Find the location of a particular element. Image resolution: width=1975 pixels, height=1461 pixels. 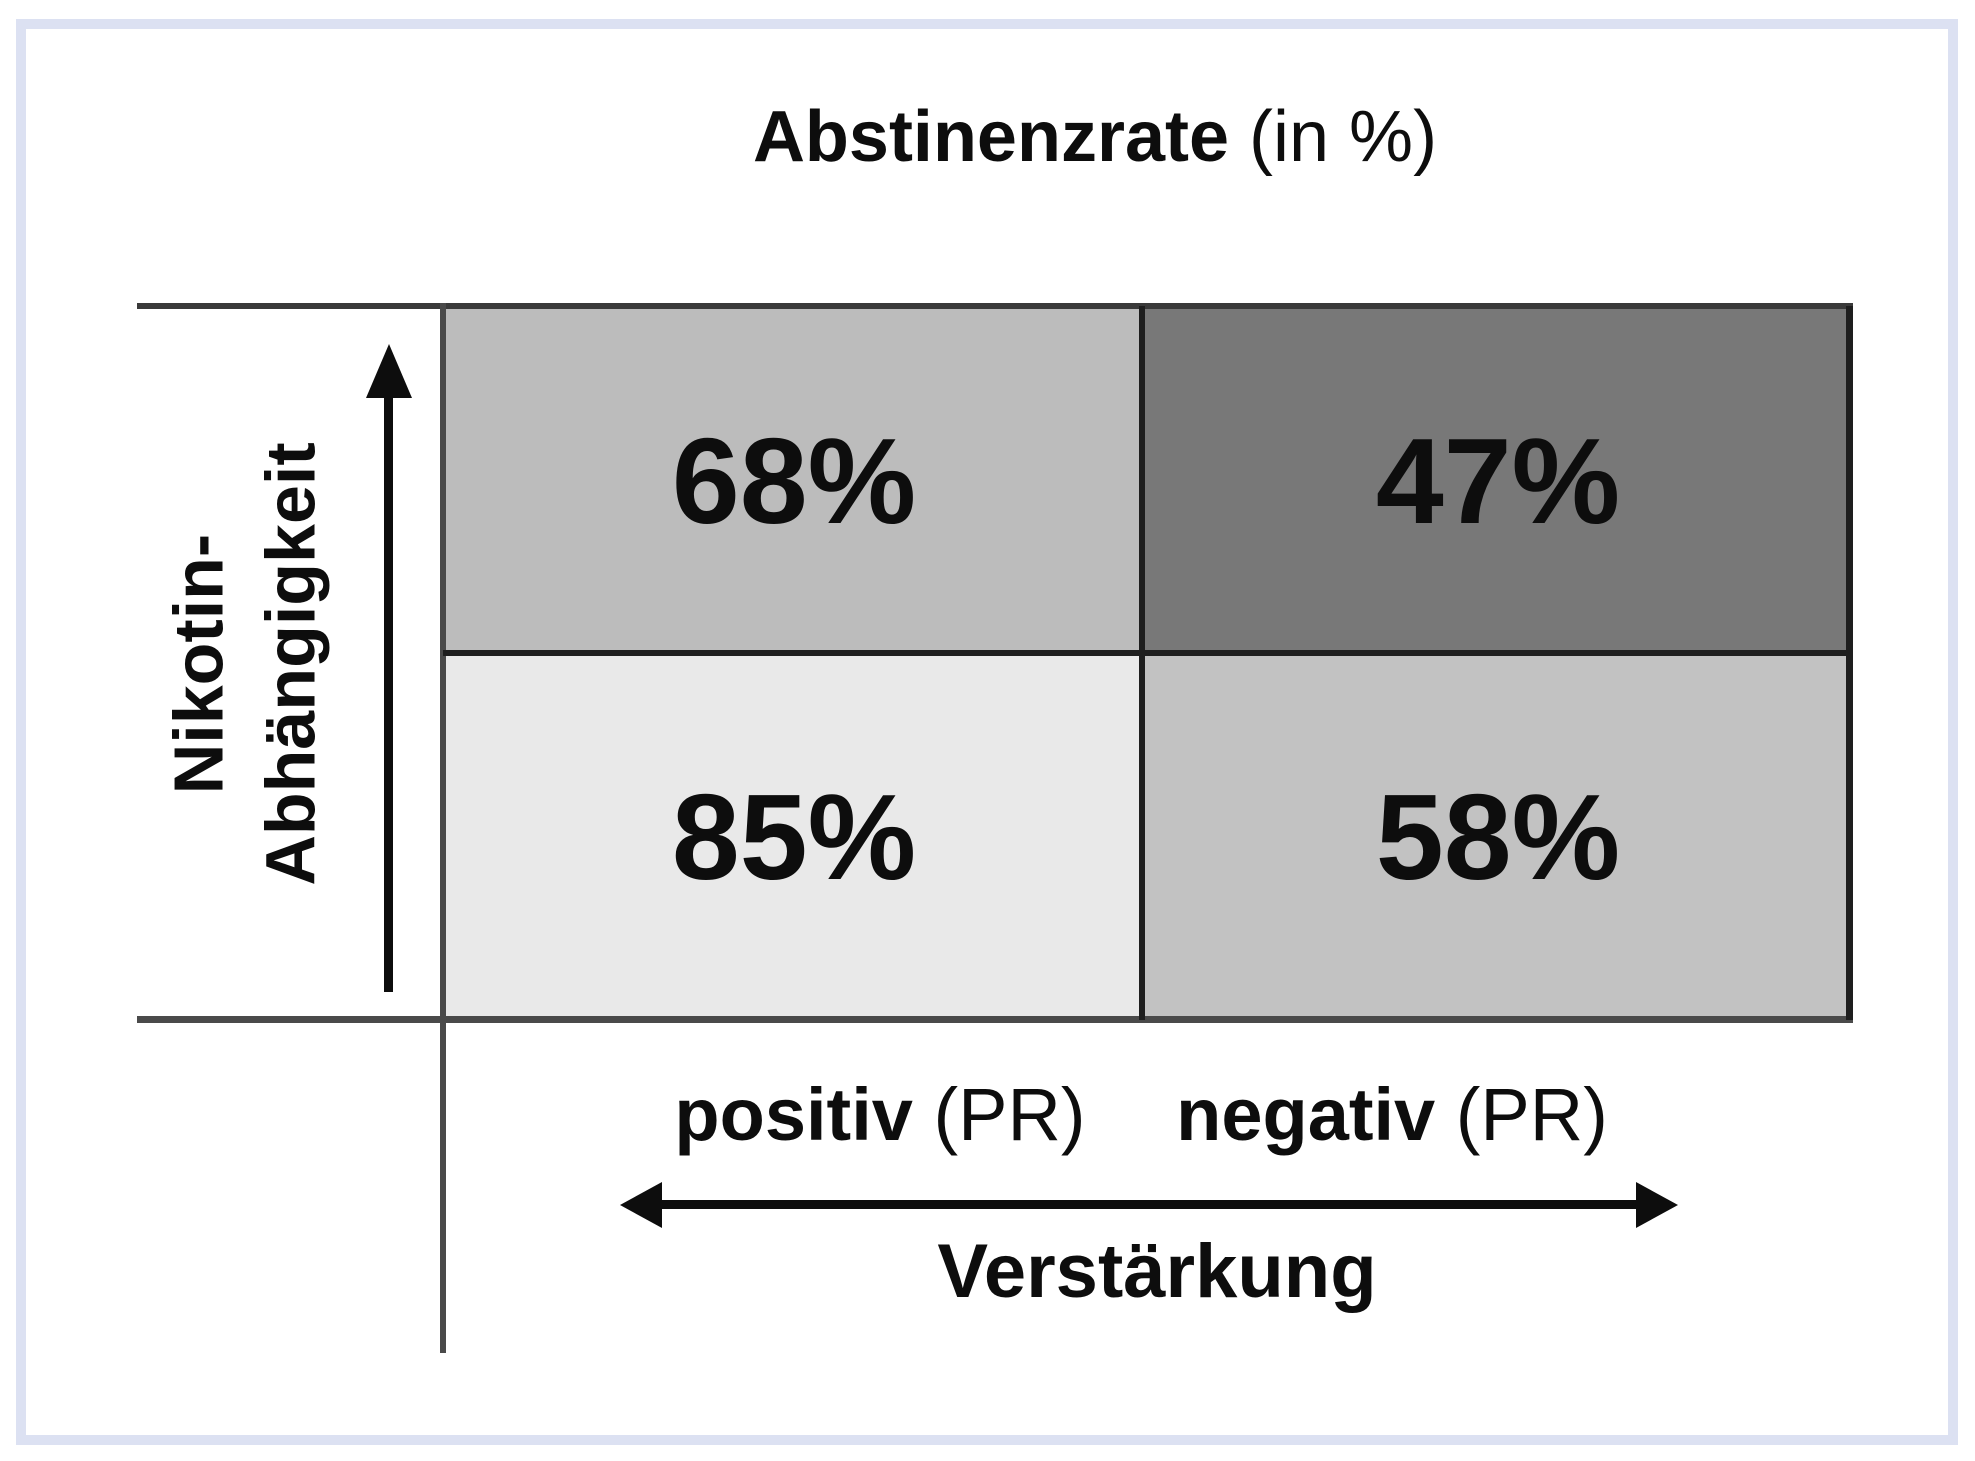

y-axis-label-line2: Abhängigkeit is located at coordinates (291, 664).